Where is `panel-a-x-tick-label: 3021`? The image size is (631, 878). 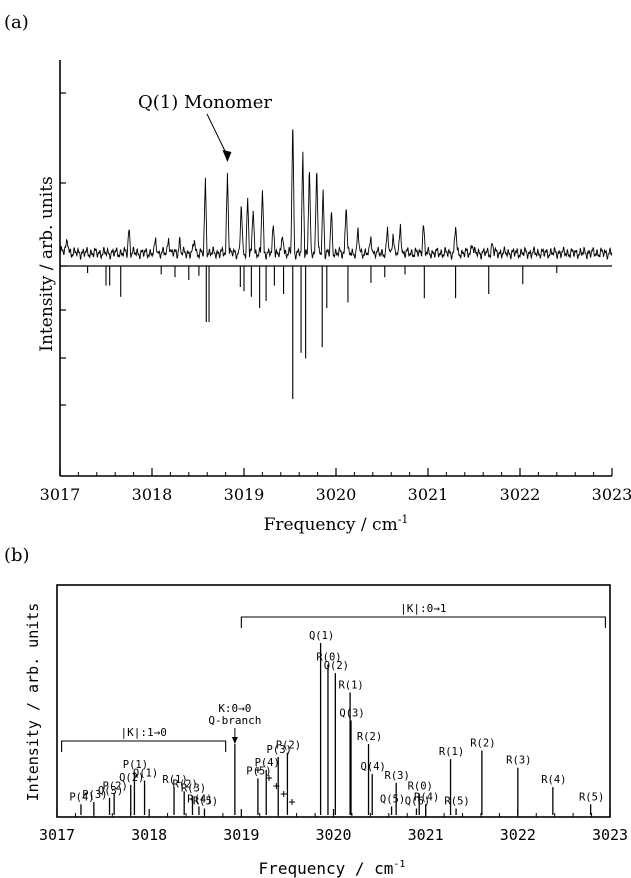
panel-a-x-tick-label: 3021 is located at coordinates (428, 494).